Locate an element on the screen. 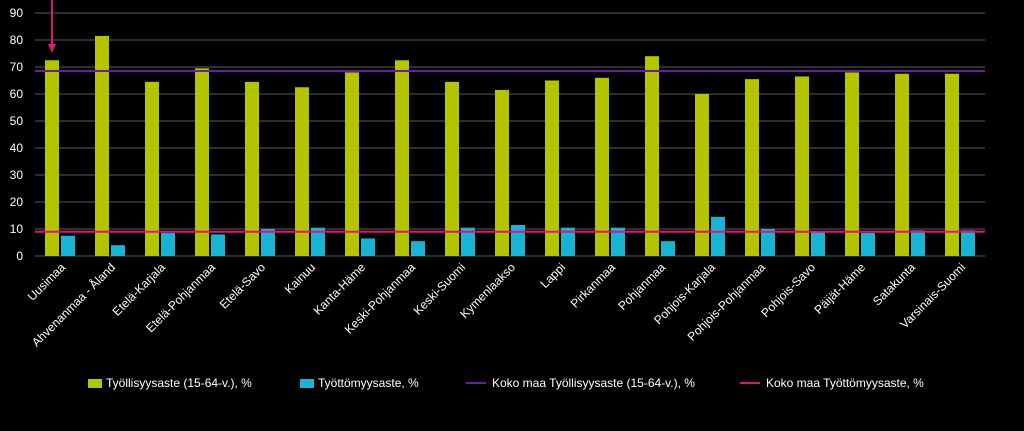 This screenshot has height=431, width=1024. legend-swatch-unemployment is located at coordinates (307, 383).